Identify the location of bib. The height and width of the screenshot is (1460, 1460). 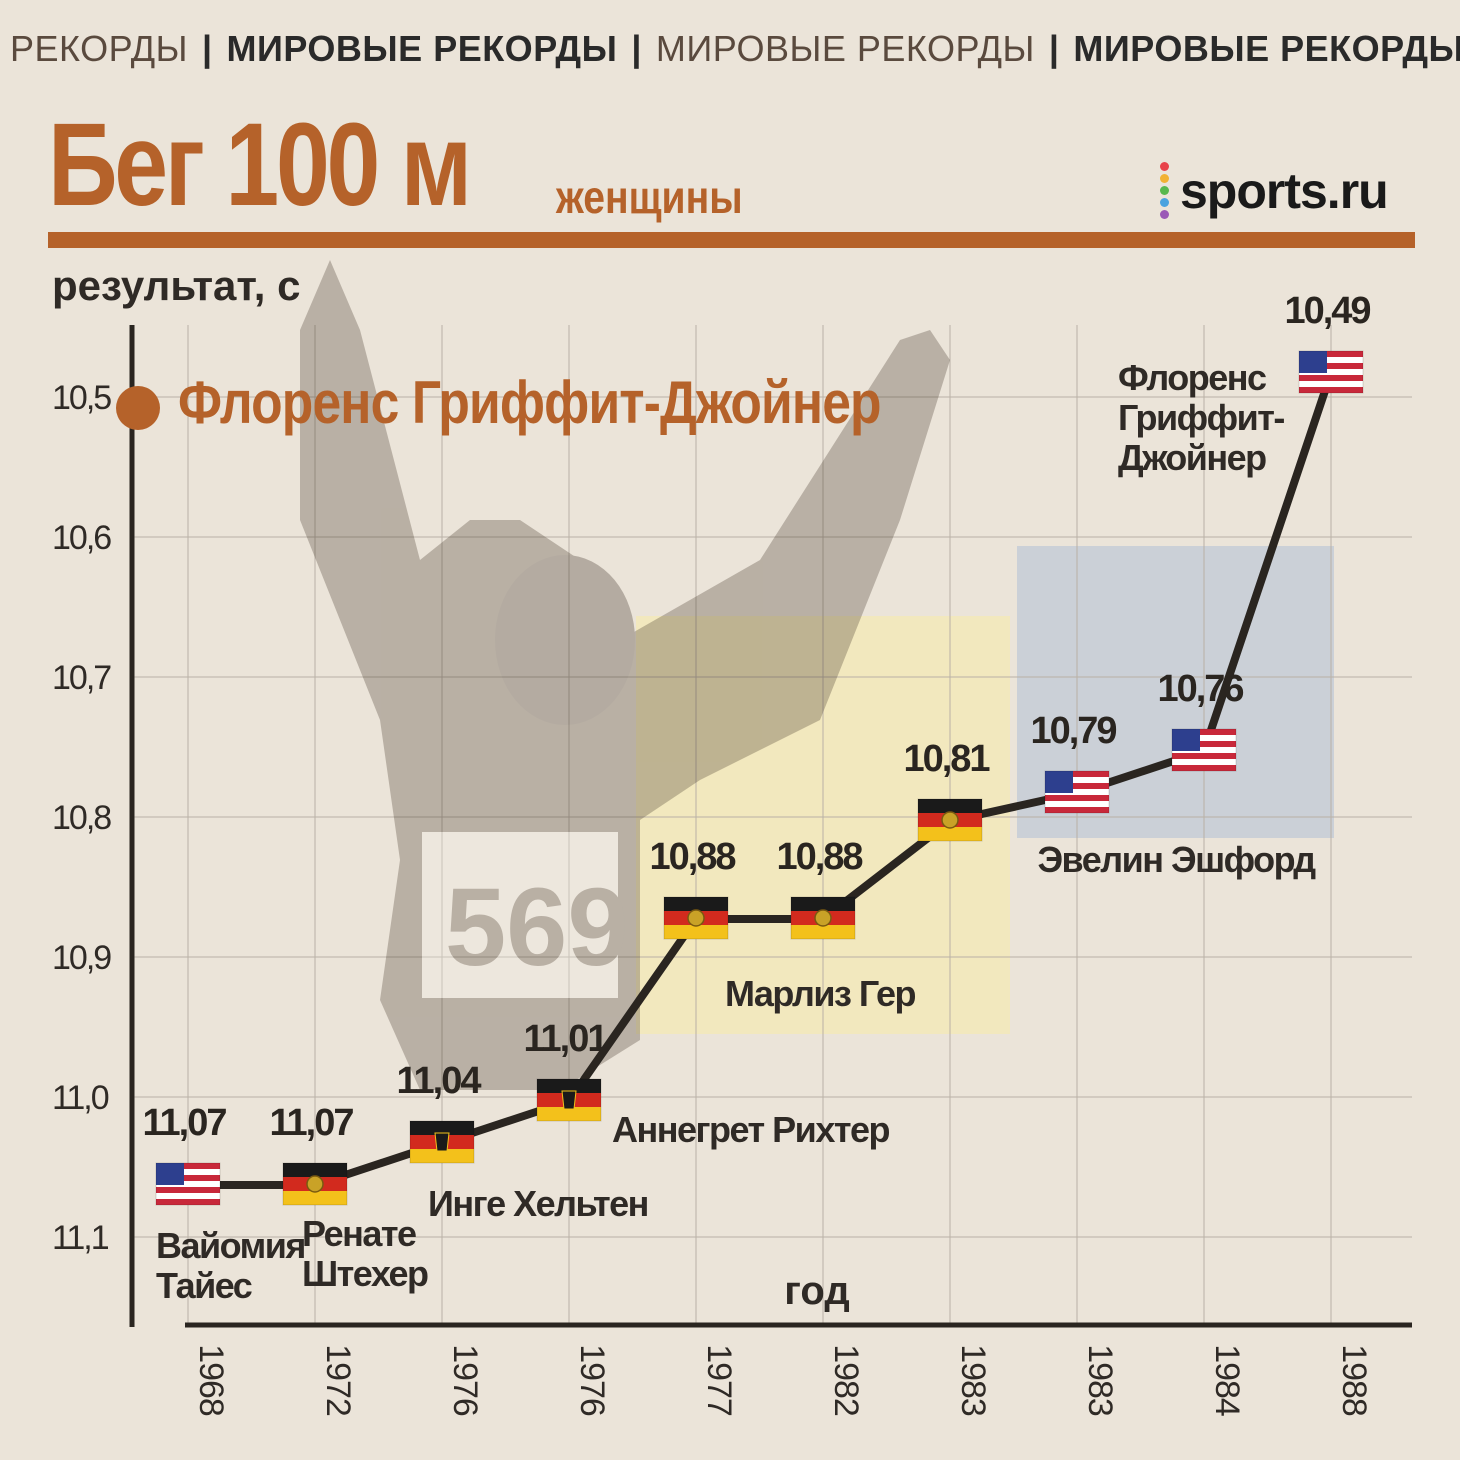
(520, 915).